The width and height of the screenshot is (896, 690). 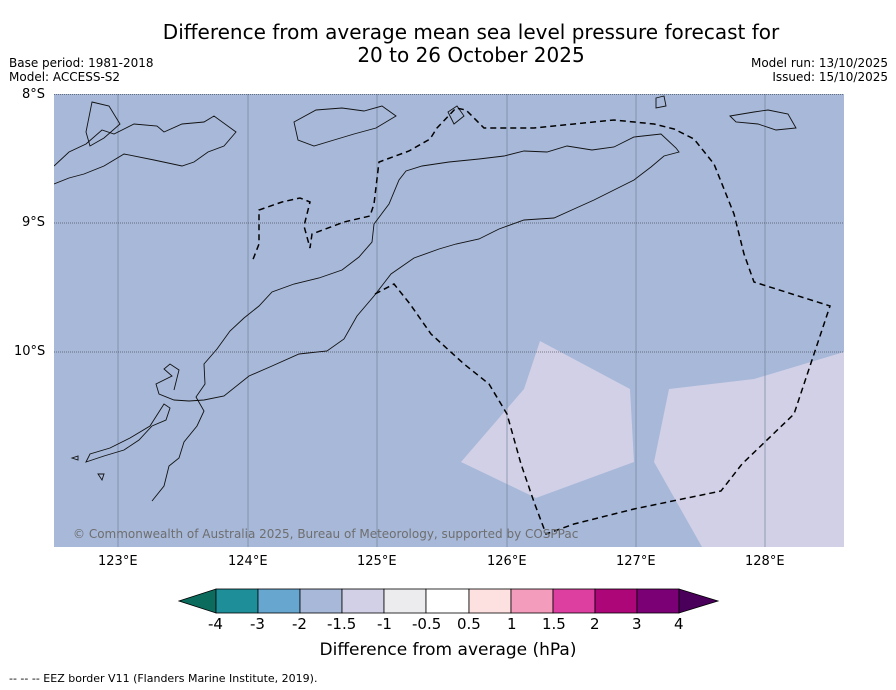 What do you see at coordinates (512, 624) in the screenshot?
I see `cb-tick-8: 1` at bounding box center [512, 624].